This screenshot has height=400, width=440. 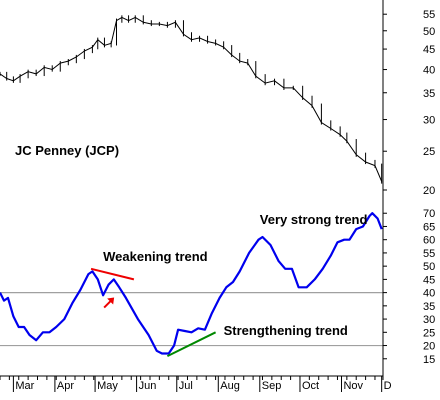 I want to click on month-label: May, so click(x=107, y=386).